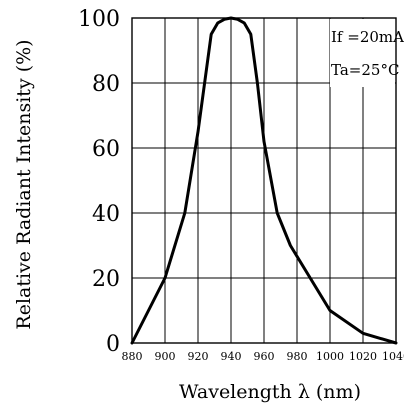 The width and height of the screenshot is (404, 412). I want to click on x-tick-label-0: 880, so click(132, 356).